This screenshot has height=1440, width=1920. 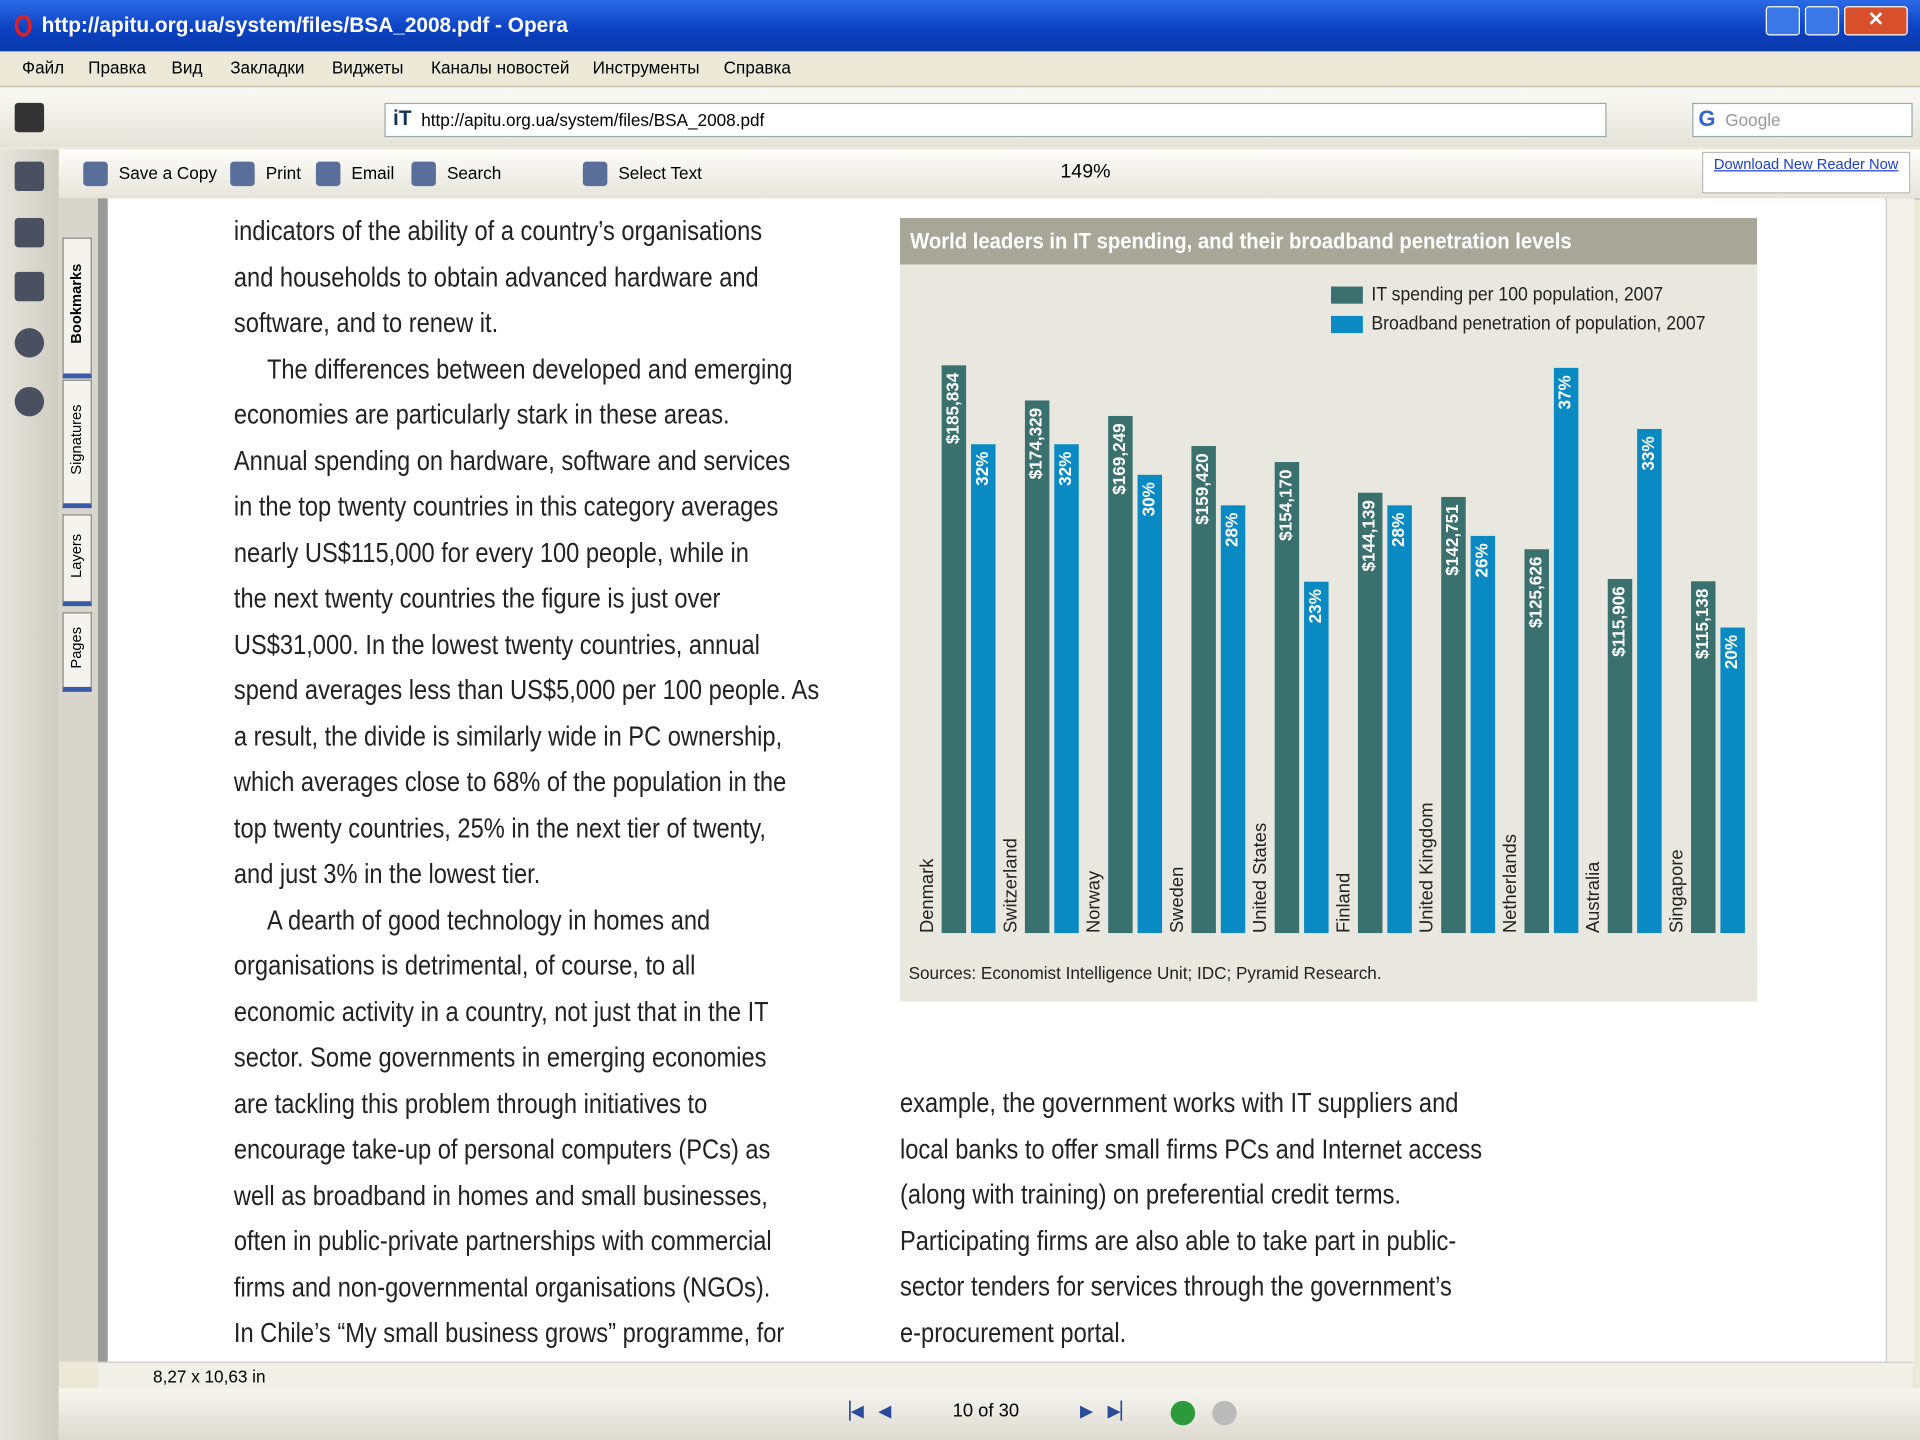 What do you see at coordinates (1183, 1413) in the screenshot?
I see `nav-back` at bounding box center [1183, 1413].